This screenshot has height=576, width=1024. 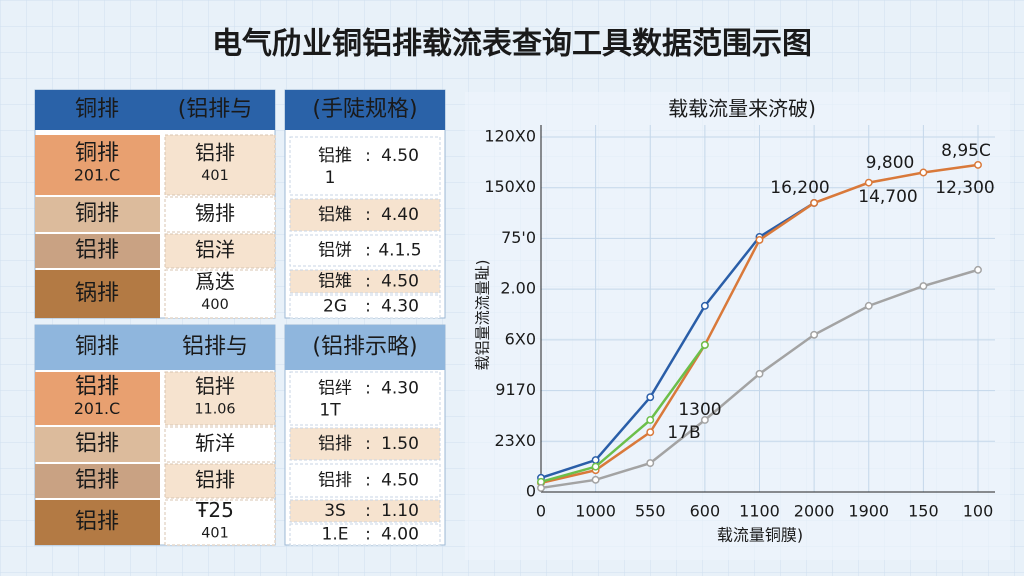 What do you see at coordinates (335, 511) in the screenshot?
I see `cell-text: 3S` at bounding box center [335, 511].